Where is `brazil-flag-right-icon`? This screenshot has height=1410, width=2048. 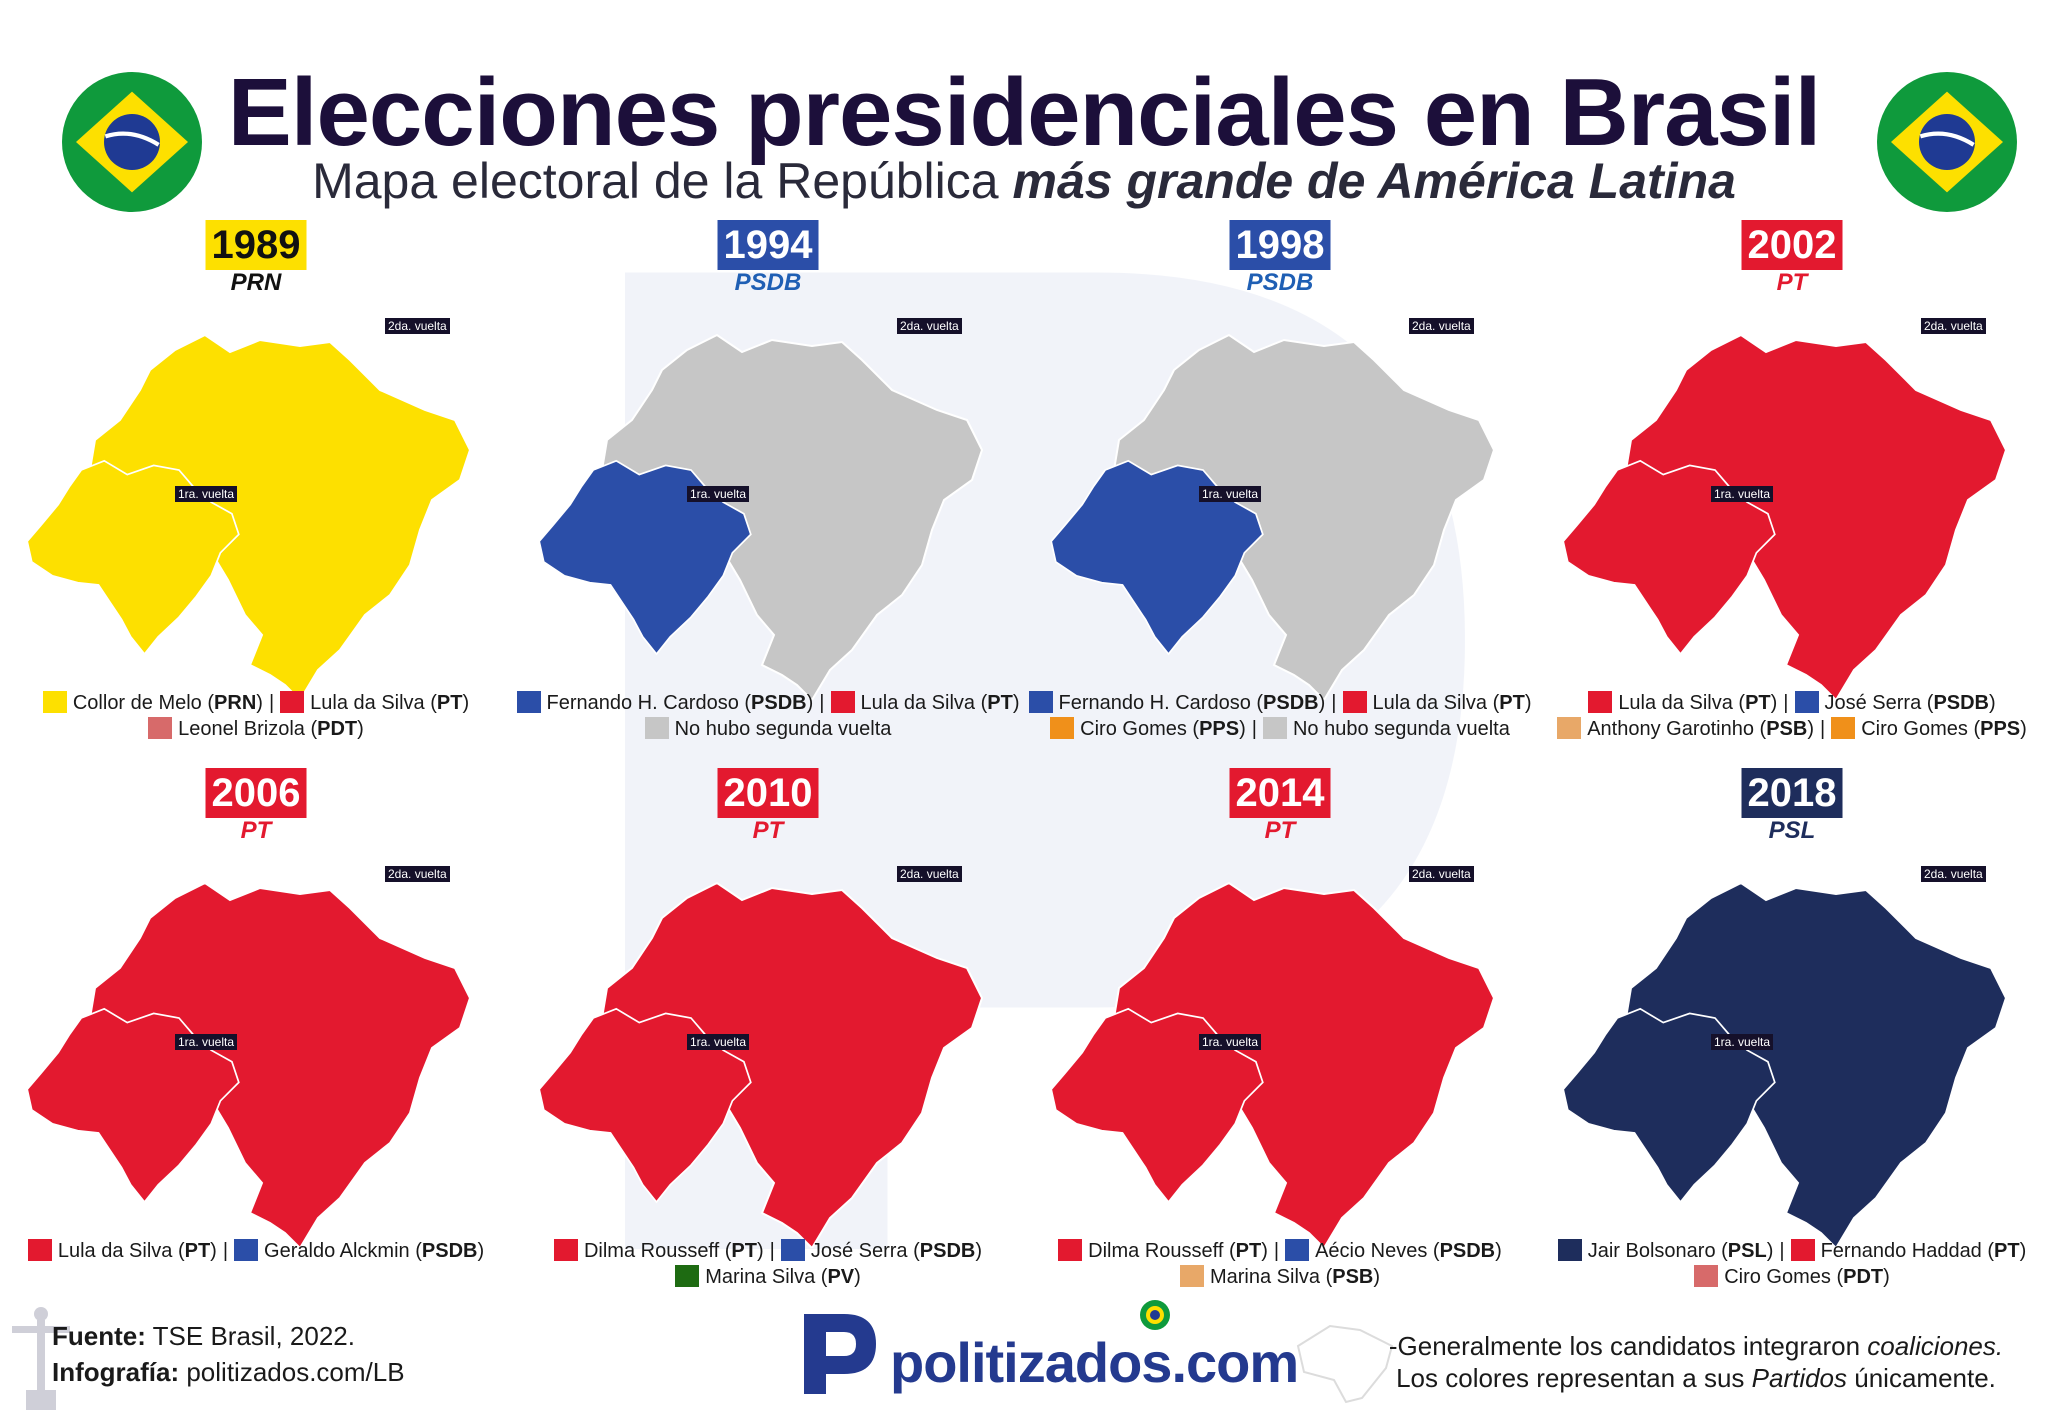
brazil-flag-right-icon is located at coordinates (1947, 142).